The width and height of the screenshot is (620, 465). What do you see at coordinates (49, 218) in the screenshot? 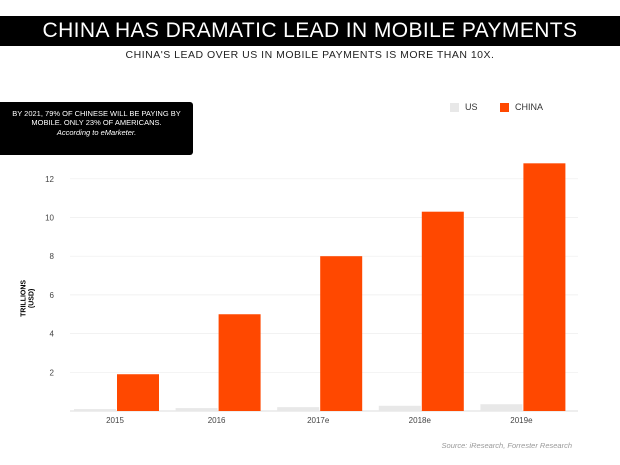
I see `y-tick-label-10: 10` at bounding box center [49, 218].